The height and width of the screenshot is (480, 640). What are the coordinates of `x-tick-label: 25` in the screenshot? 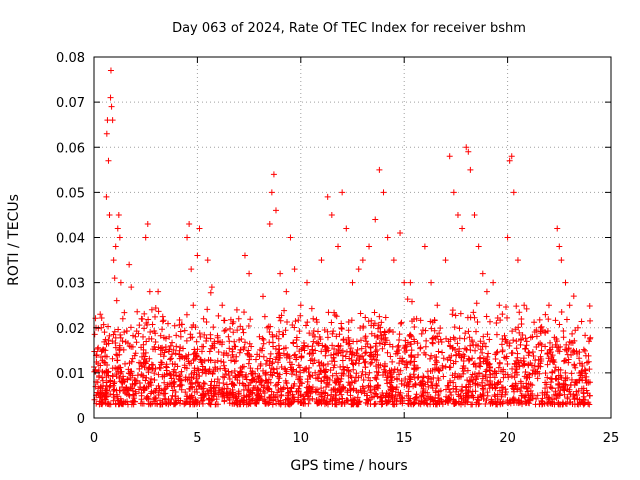 It's located at (611, 438).